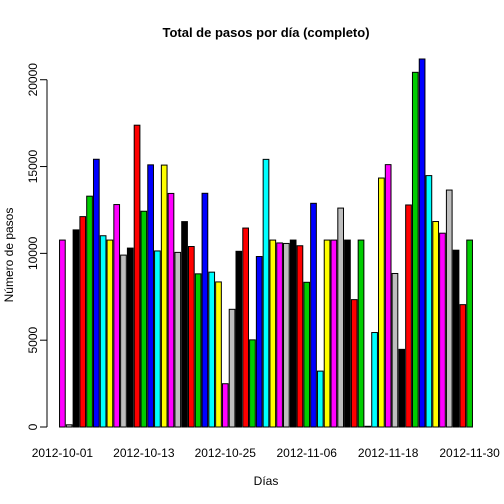 Image resolution: width=504 pixels, height=504 pixels. I want to click on x-tick-label: 2012-11-06, so click(306, 453).